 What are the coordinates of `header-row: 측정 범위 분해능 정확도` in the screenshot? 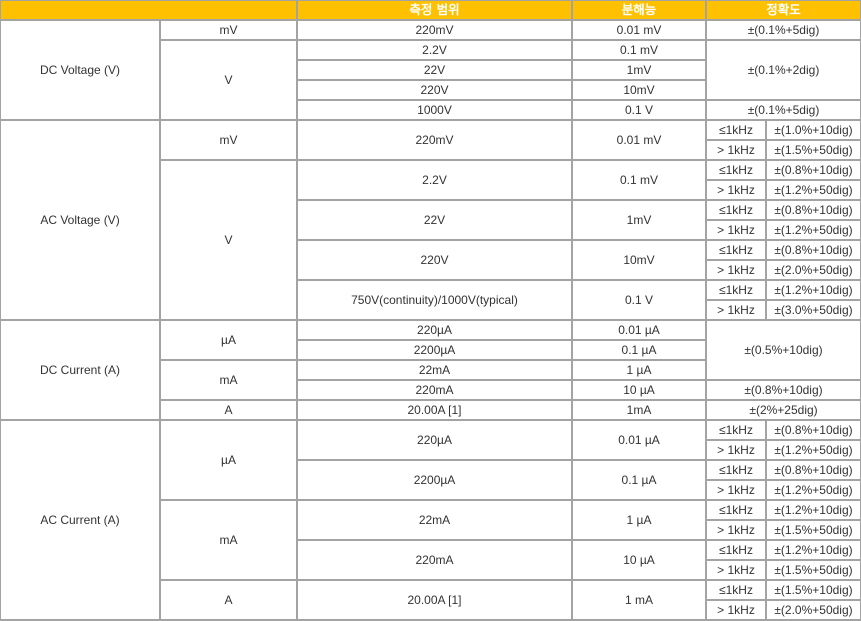 It's located at (430, 10).